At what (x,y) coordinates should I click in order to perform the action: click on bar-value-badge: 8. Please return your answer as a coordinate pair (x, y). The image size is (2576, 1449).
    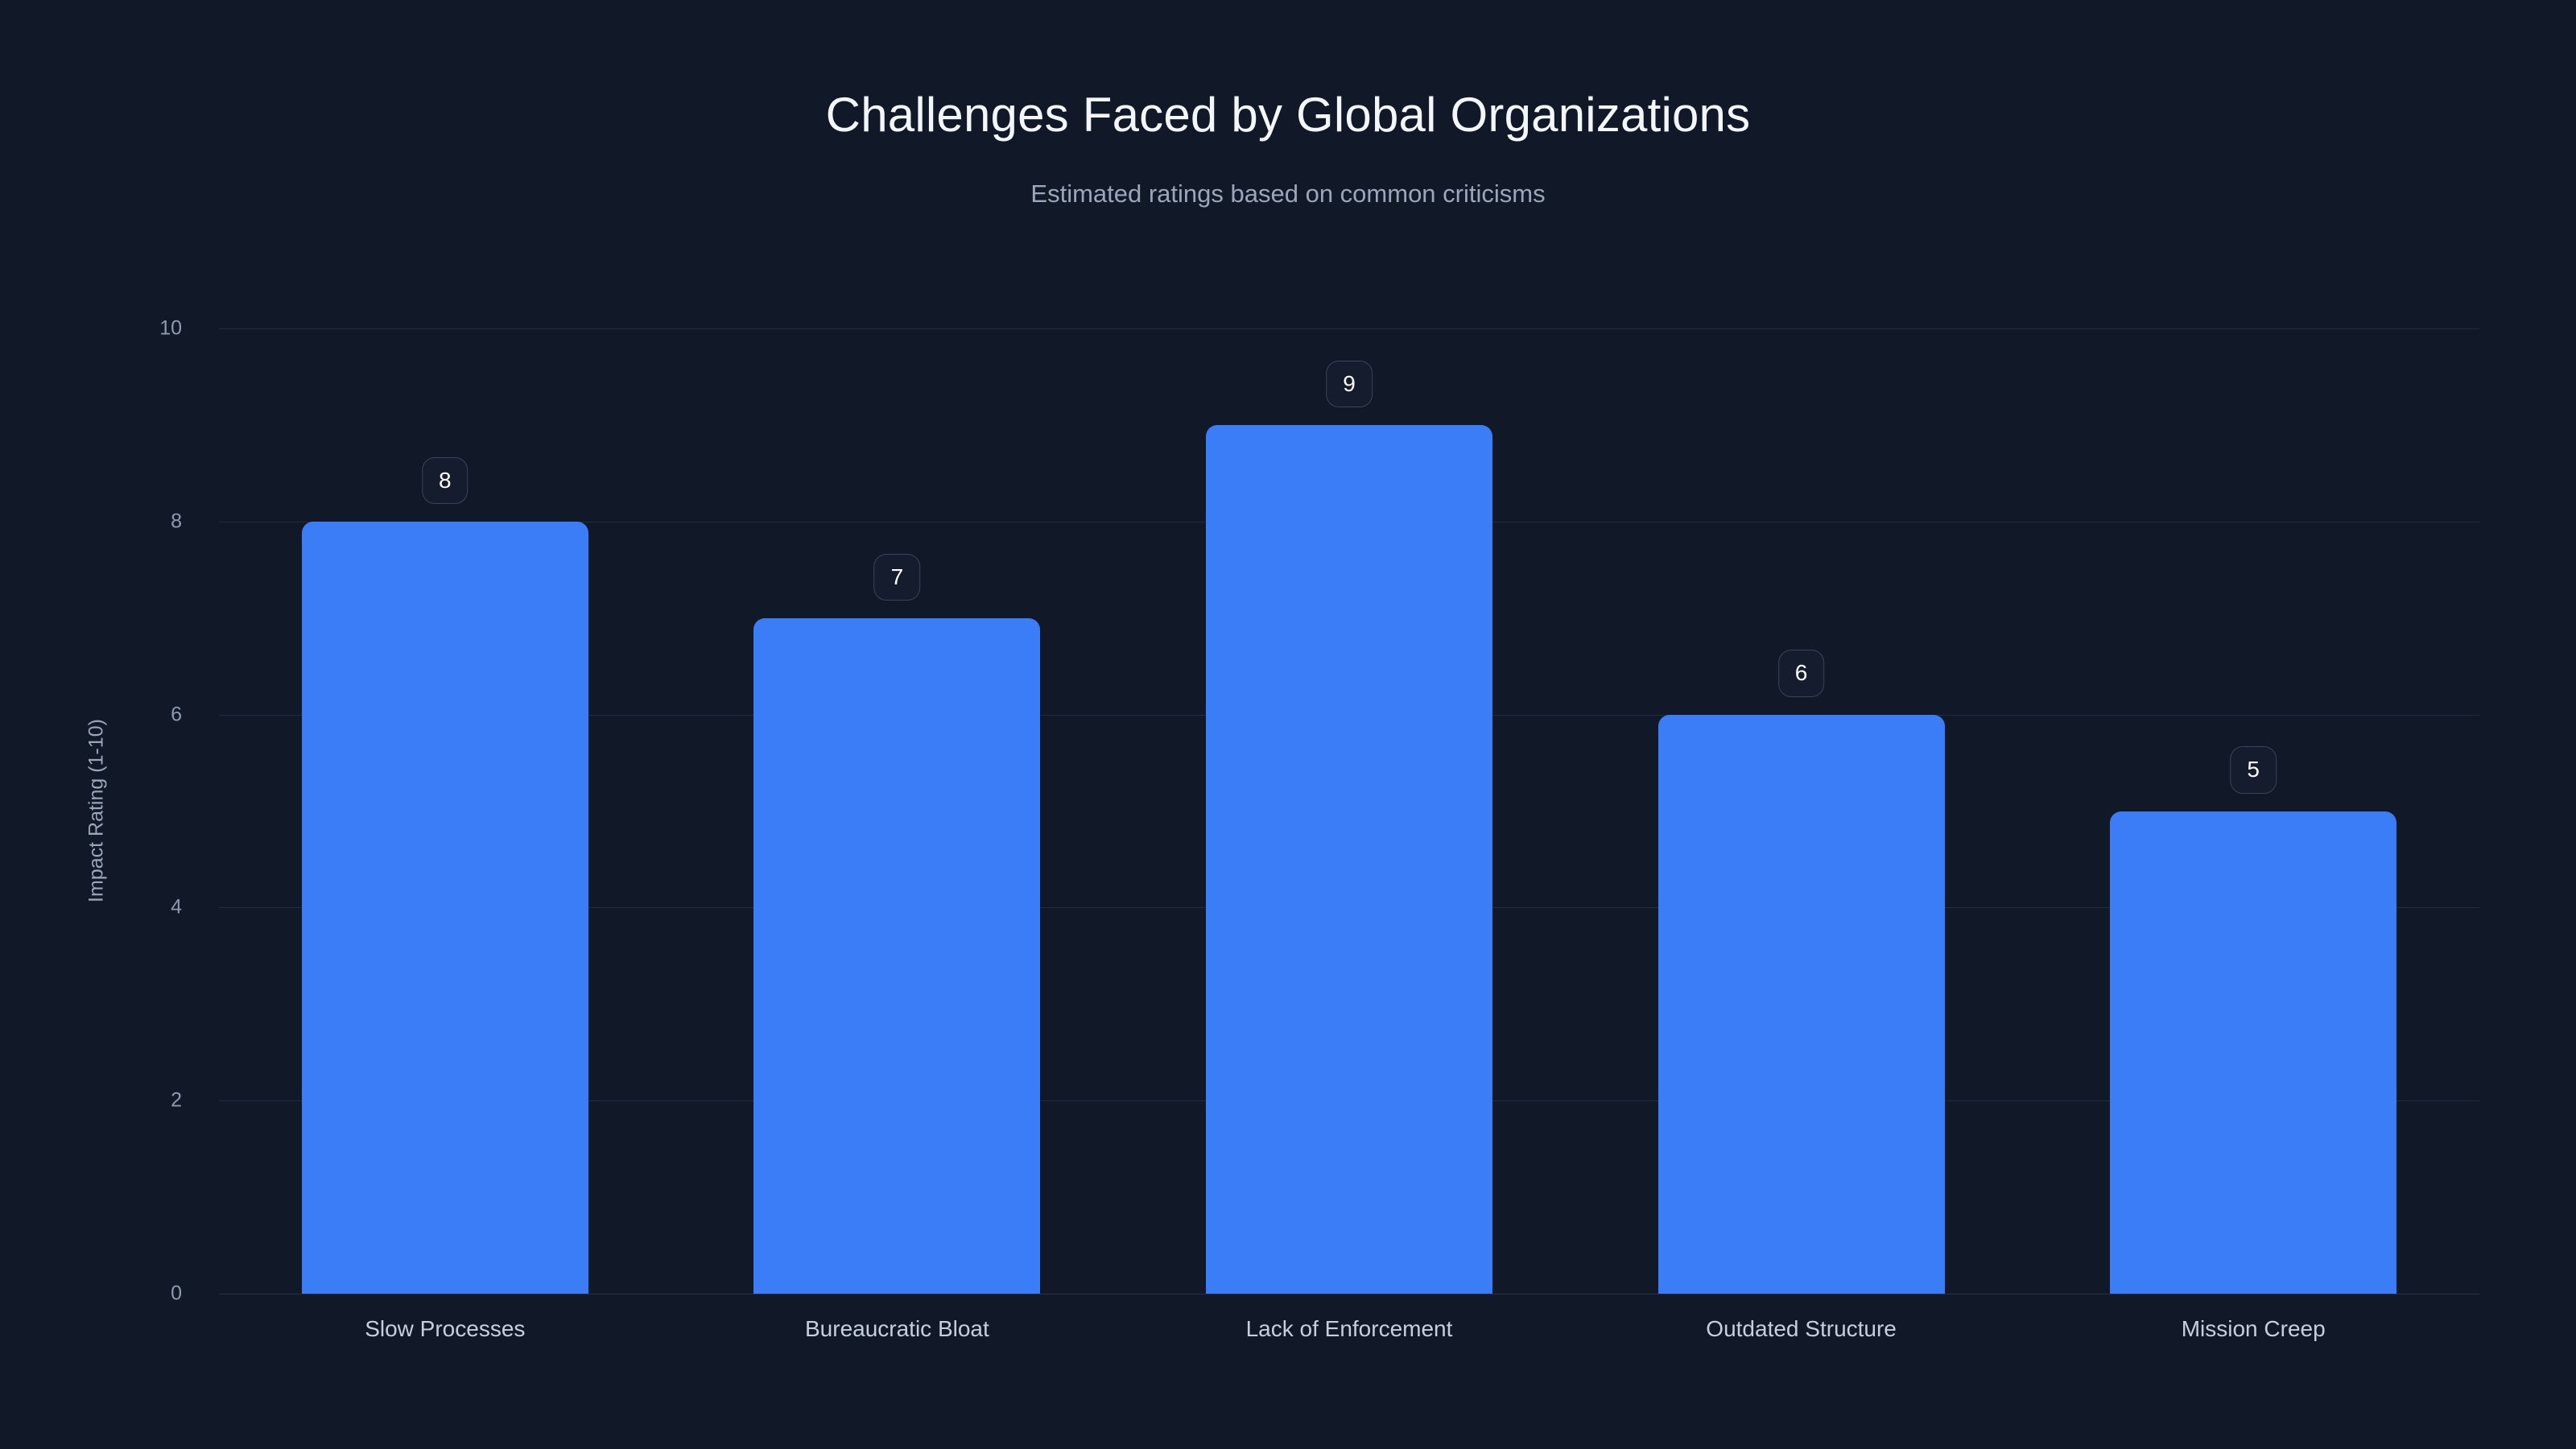
    Looking at the image, I should click on (445, 480).